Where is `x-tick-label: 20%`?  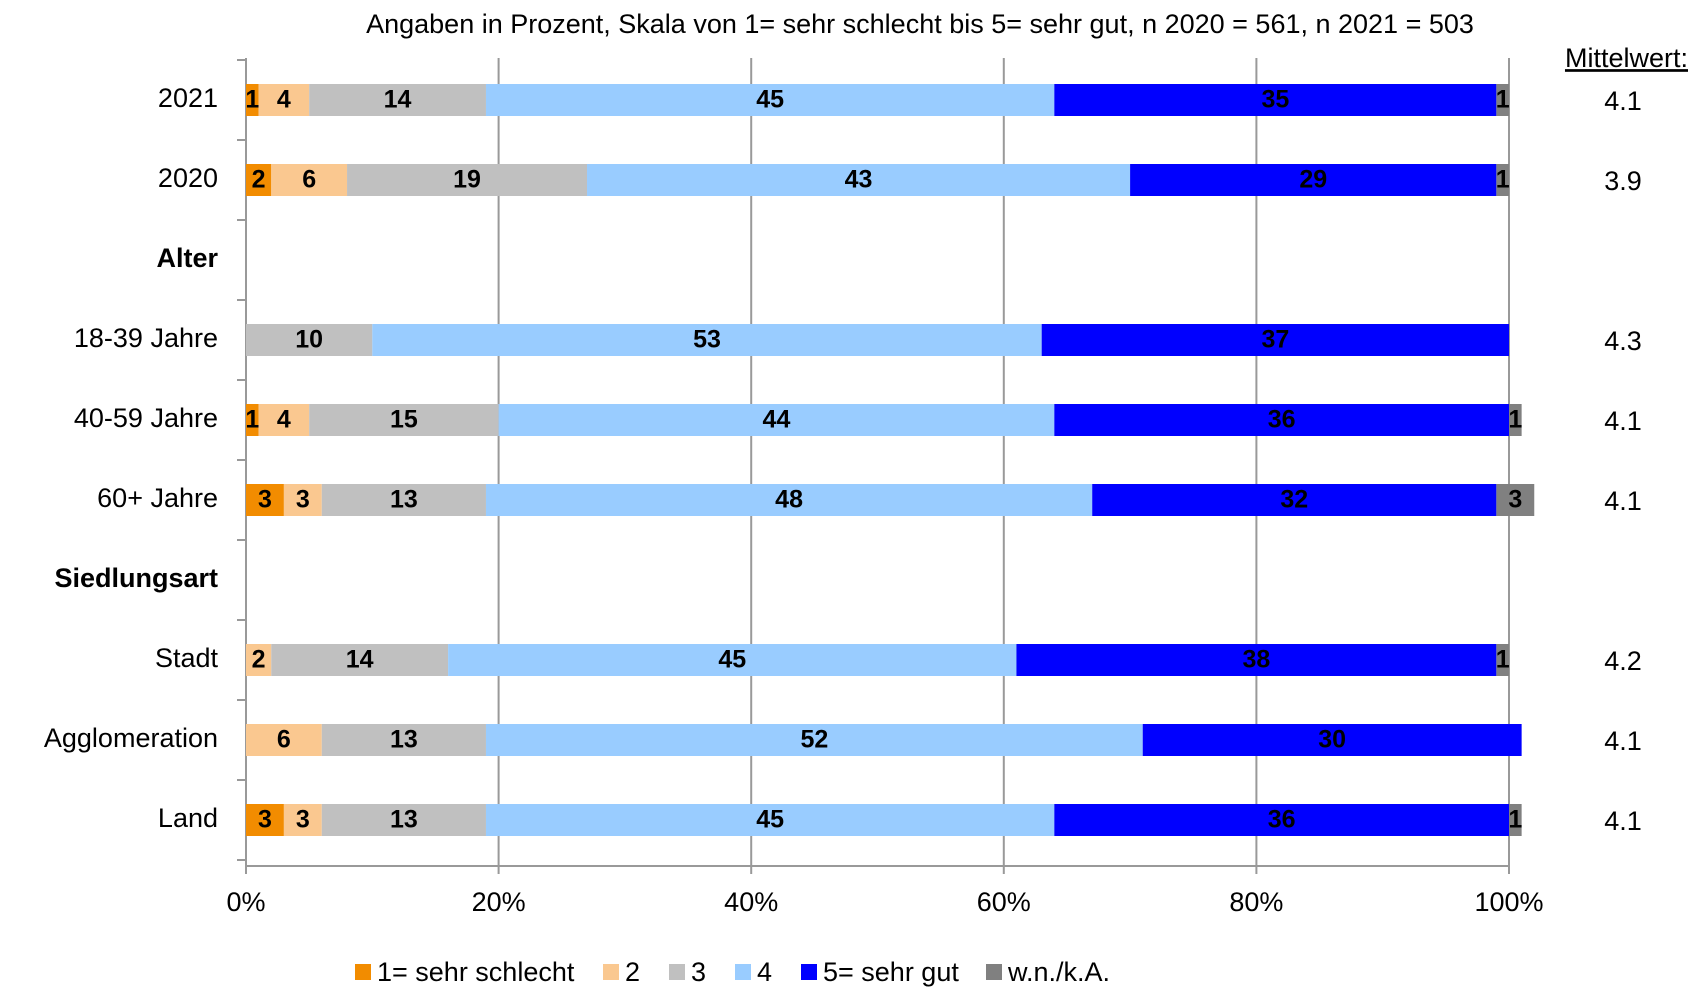 x-tick-label: 20% is located at coordinates (499, 902).